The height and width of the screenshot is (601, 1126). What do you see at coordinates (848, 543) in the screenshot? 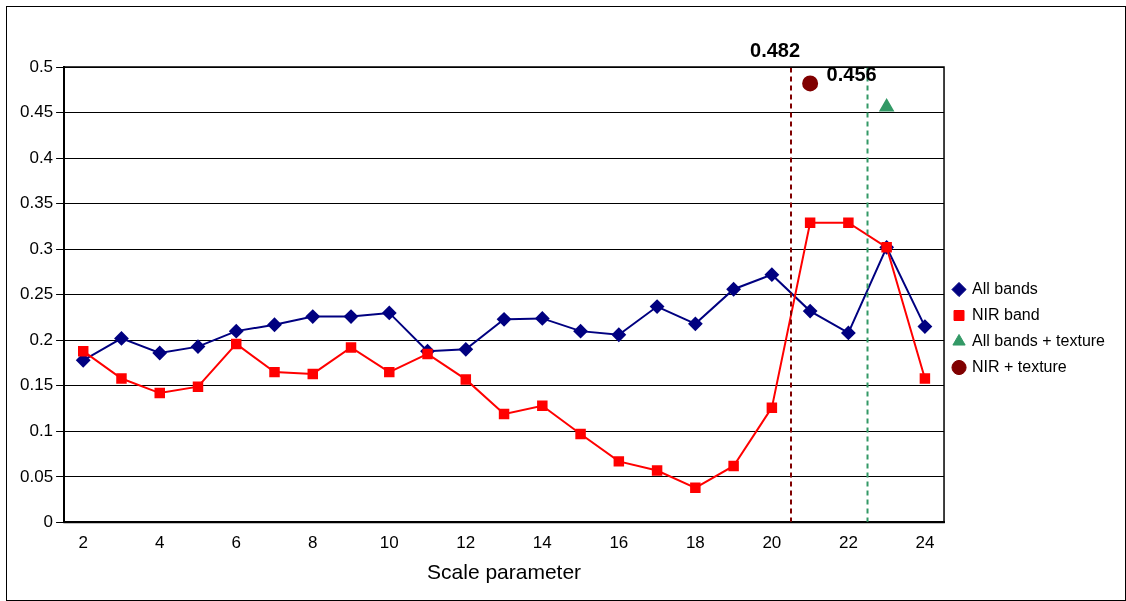
I see `x-tick-label: 22` at bounding box center [848, 543].